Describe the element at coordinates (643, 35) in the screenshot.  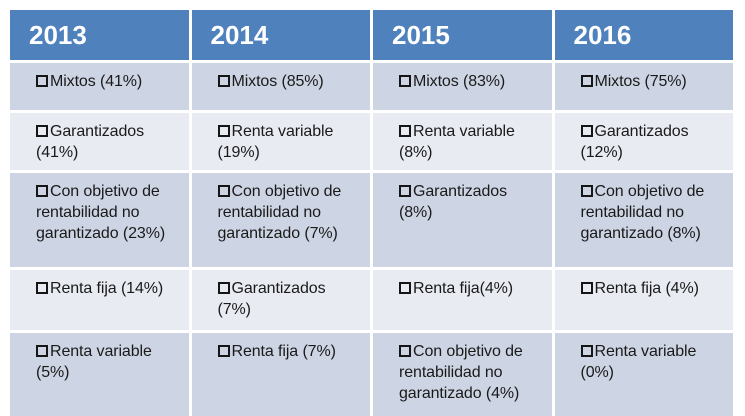
I see `column-header-2016: 2016` at that location.